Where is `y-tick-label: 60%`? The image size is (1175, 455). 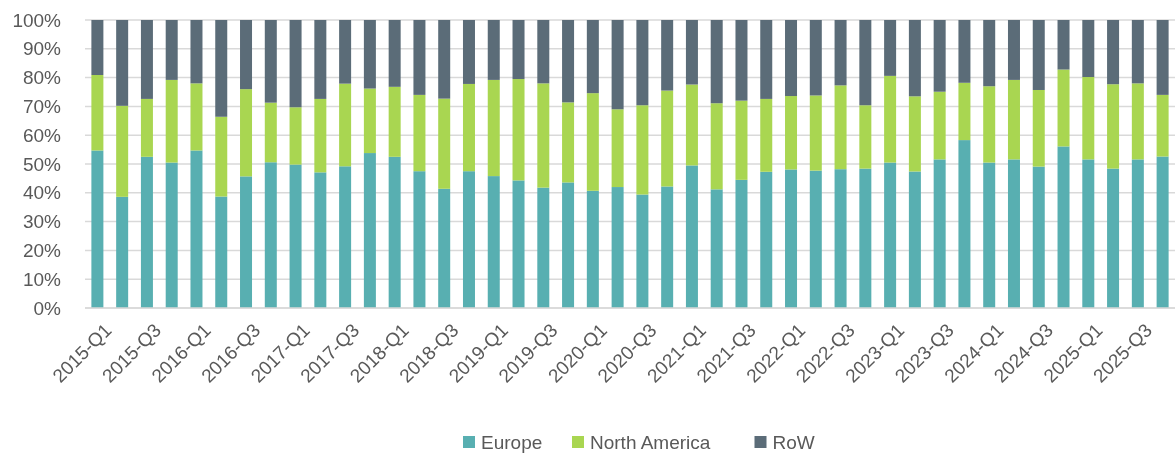
y-tick-label: 60% is located at coordinates (42, 135).